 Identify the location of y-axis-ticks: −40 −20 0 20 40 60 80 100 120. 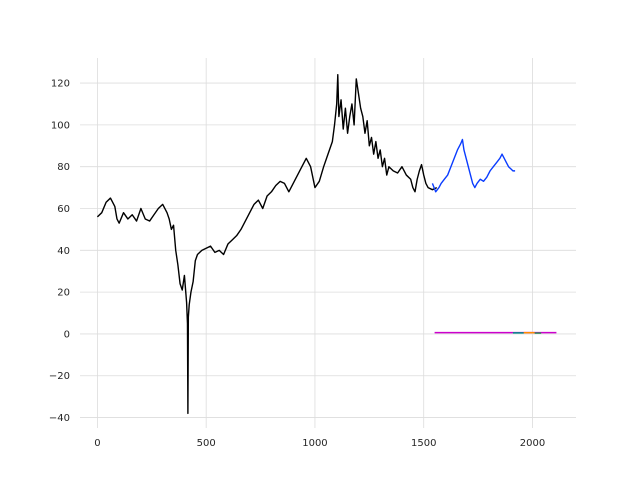
(59, 251).